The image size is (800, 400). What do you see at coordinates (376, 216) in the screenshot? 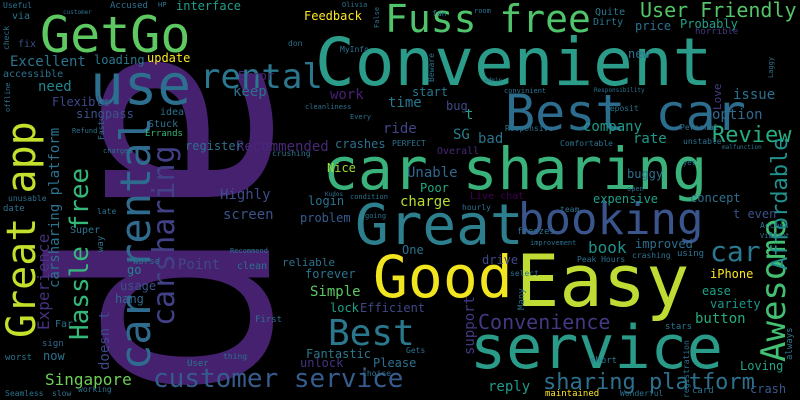
I see `word-going: going` at bounding box center [376, 216].